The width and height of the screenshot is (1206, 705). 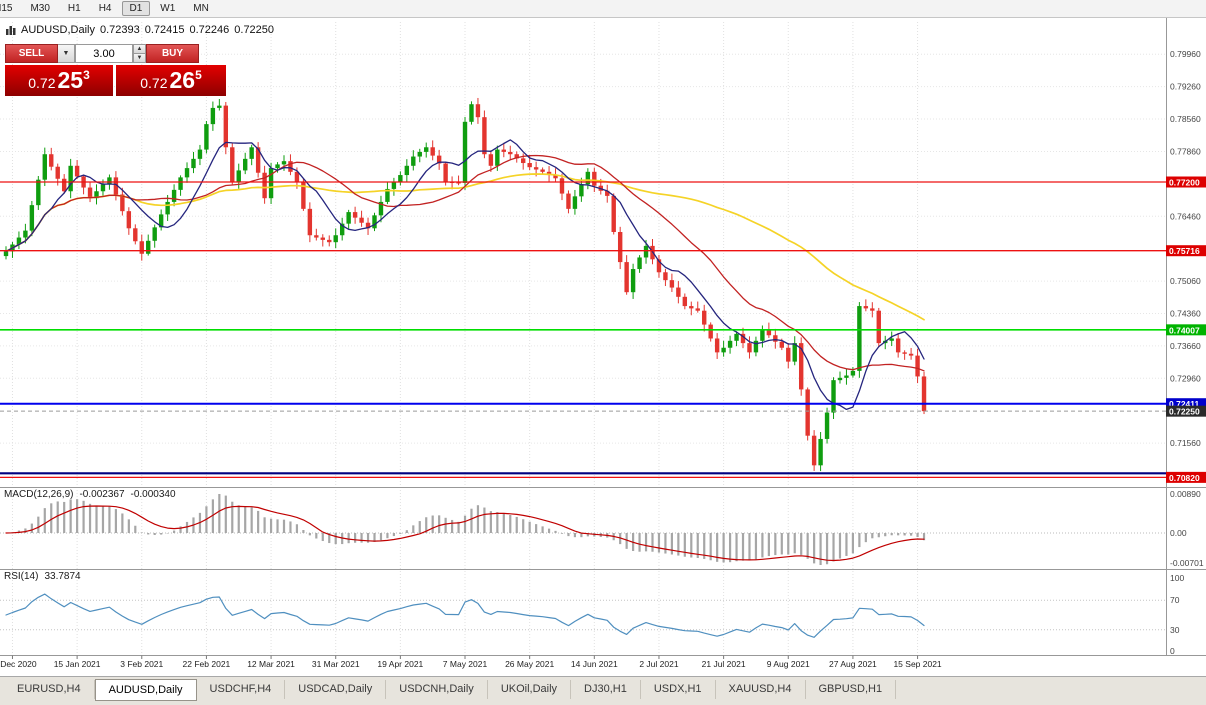 I want to click on svg-text: 21 Jul 2021, so click(x=724, y=664).